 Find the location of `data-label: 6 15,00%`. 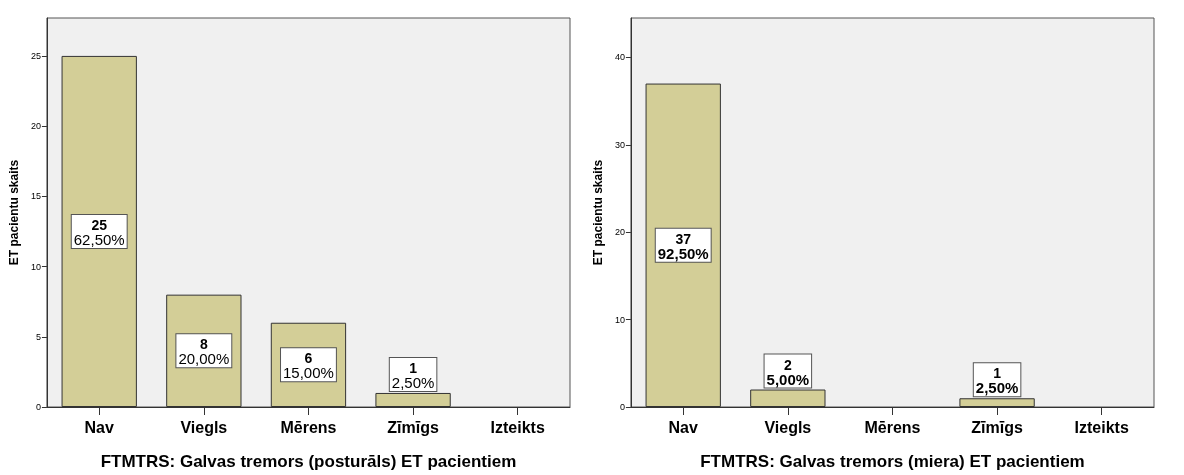

data-label: 6 15,00% is located at coordinates (308, 366).